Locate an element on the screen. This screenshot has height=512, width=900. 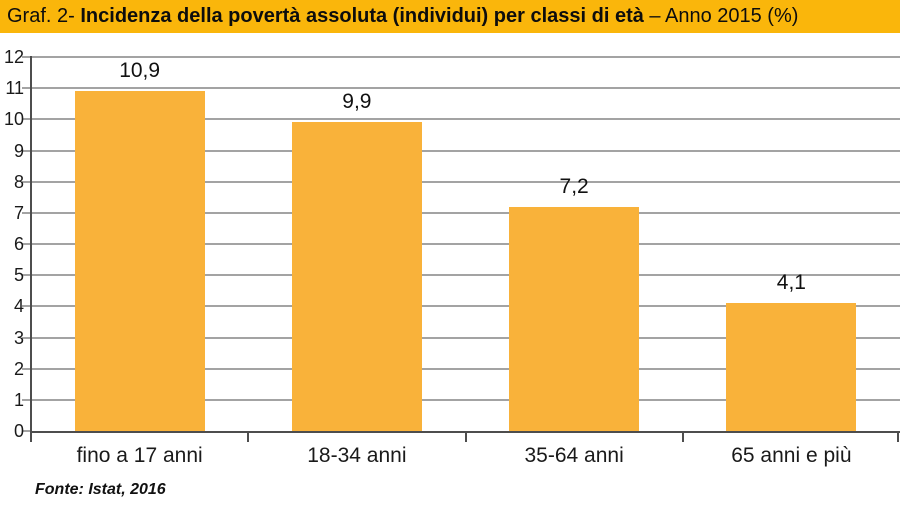
y-axis-tick-label: 5 is located at coordinates (18, 275).